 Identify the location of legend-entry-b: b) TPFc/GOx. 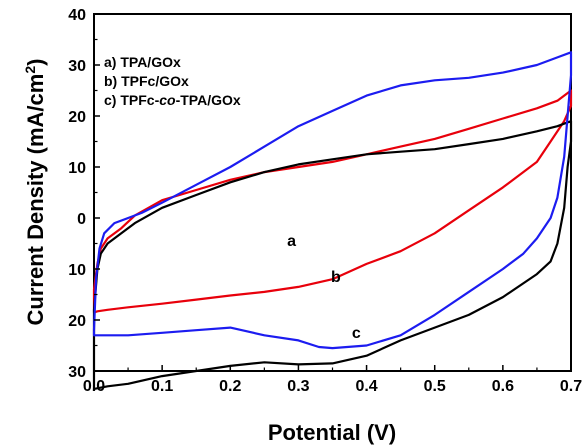
(146, 81).